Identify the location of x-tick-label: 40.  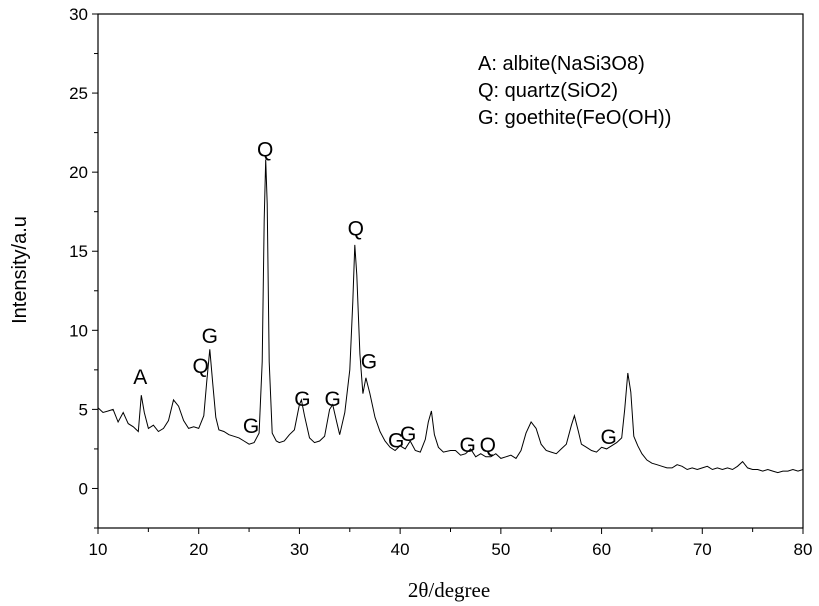
(400, 549).